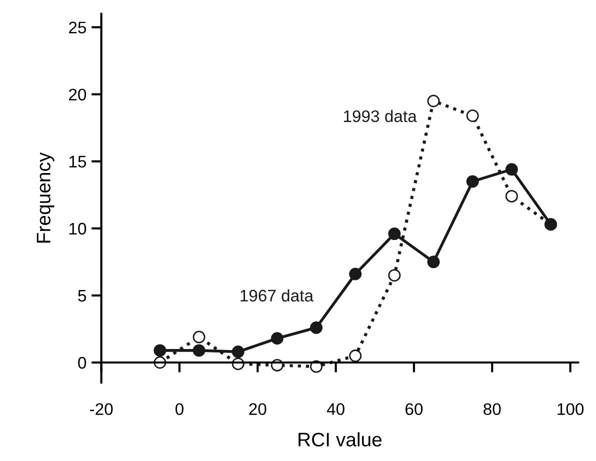 Image resolution: width=596 pixels, height=461 pixels. I want to click on x-axis-title: RCI value, so click(340, 439).